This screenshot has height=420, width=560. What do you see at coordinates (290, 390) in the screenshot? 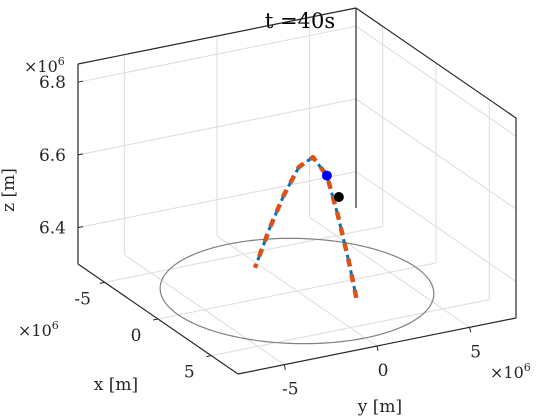
I see `y-tick-label: -5` at bounding box center [290, 390].